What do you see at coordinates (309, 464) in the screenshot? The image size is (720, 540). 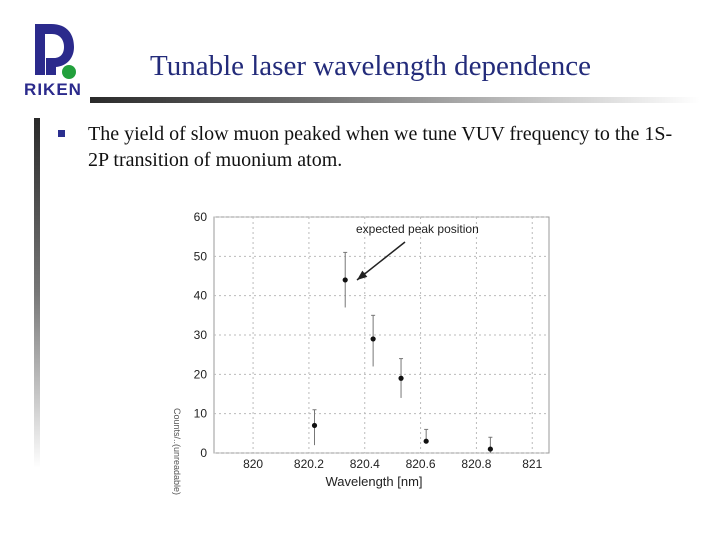 I see `x-tick-label: 820.2` at bounding box center [309, 464].